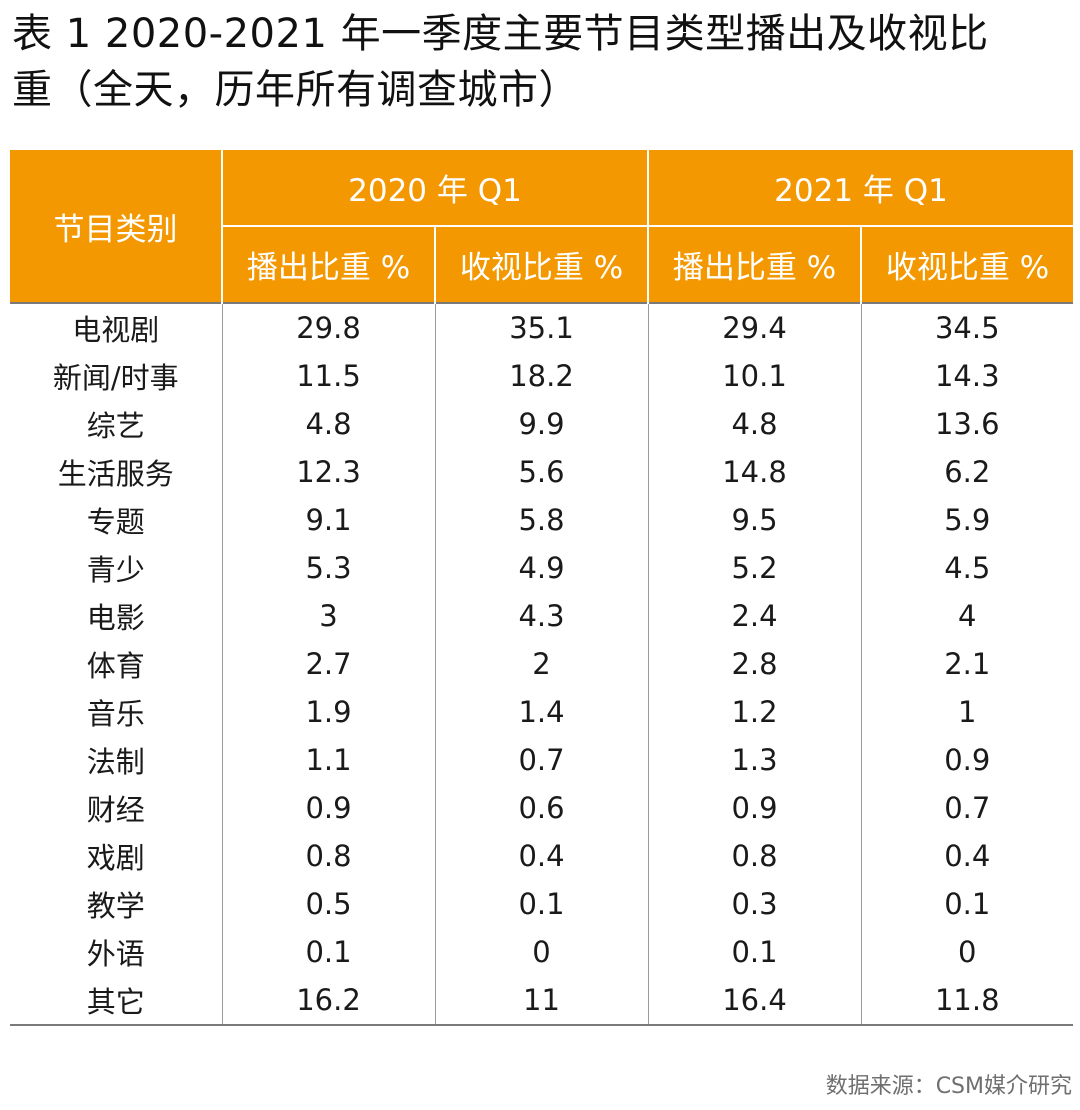 This screenshot has height=1110, width=1080. I want to click on table-row: 其它 16.2 11 16.4 11.8, so click(542, 1001).